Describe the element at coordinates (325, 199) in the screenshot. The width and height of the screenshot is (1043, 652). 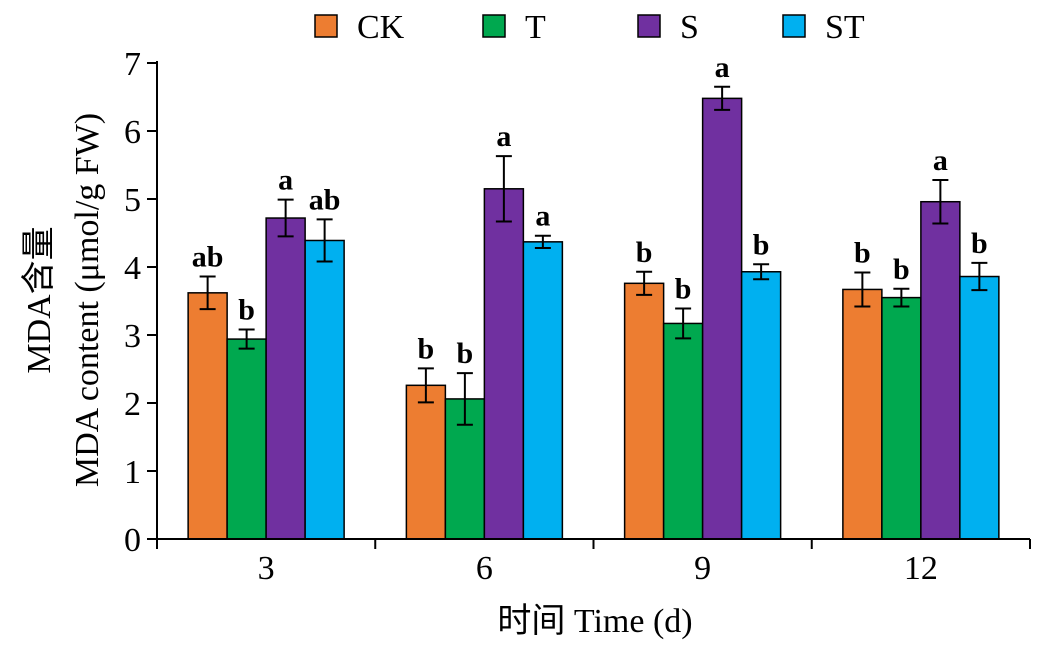
I see `sig-label-st-3: ab` at that location.